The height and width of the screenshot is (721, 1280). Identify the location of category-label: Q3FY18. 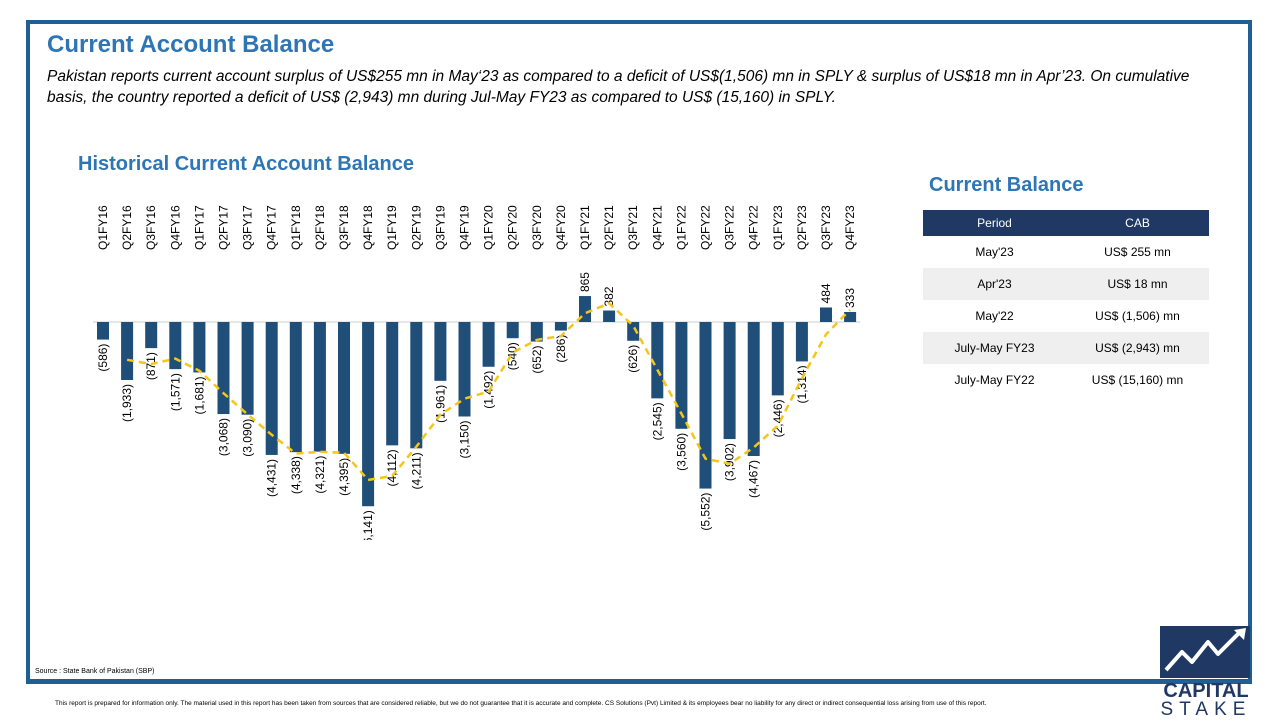
(344, 227).